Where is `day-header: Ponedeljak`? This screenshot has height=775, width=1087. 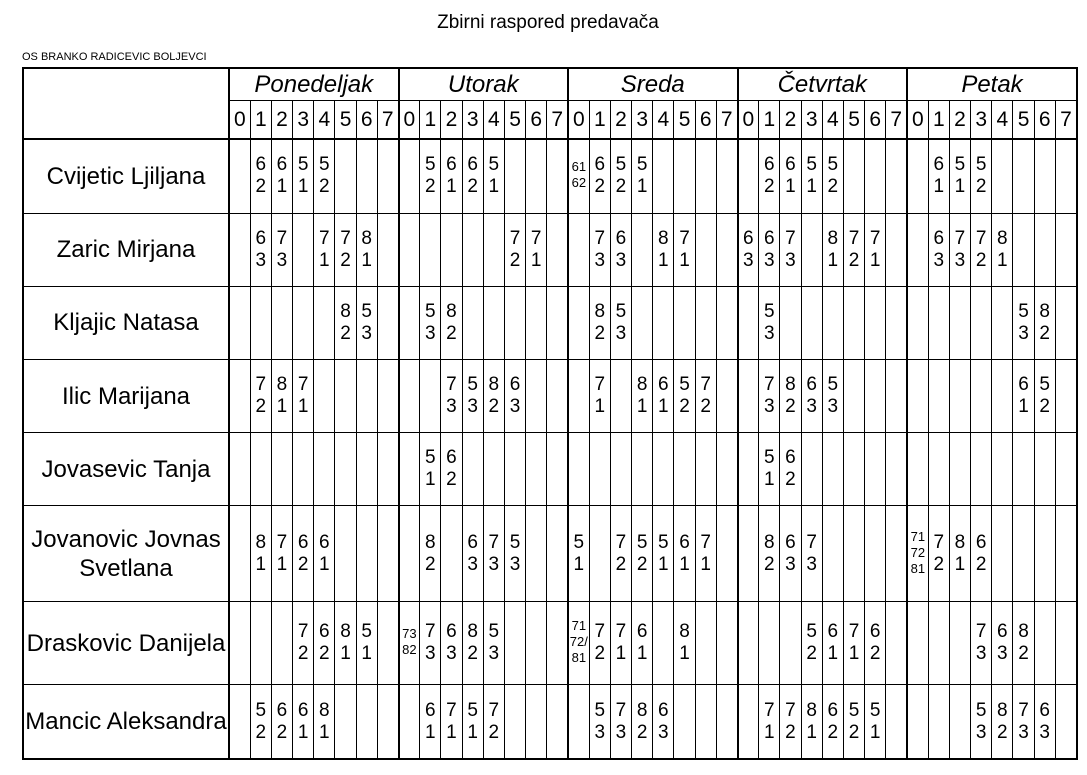 day-header: Ponedeljak is located at coordinates (314, 84).